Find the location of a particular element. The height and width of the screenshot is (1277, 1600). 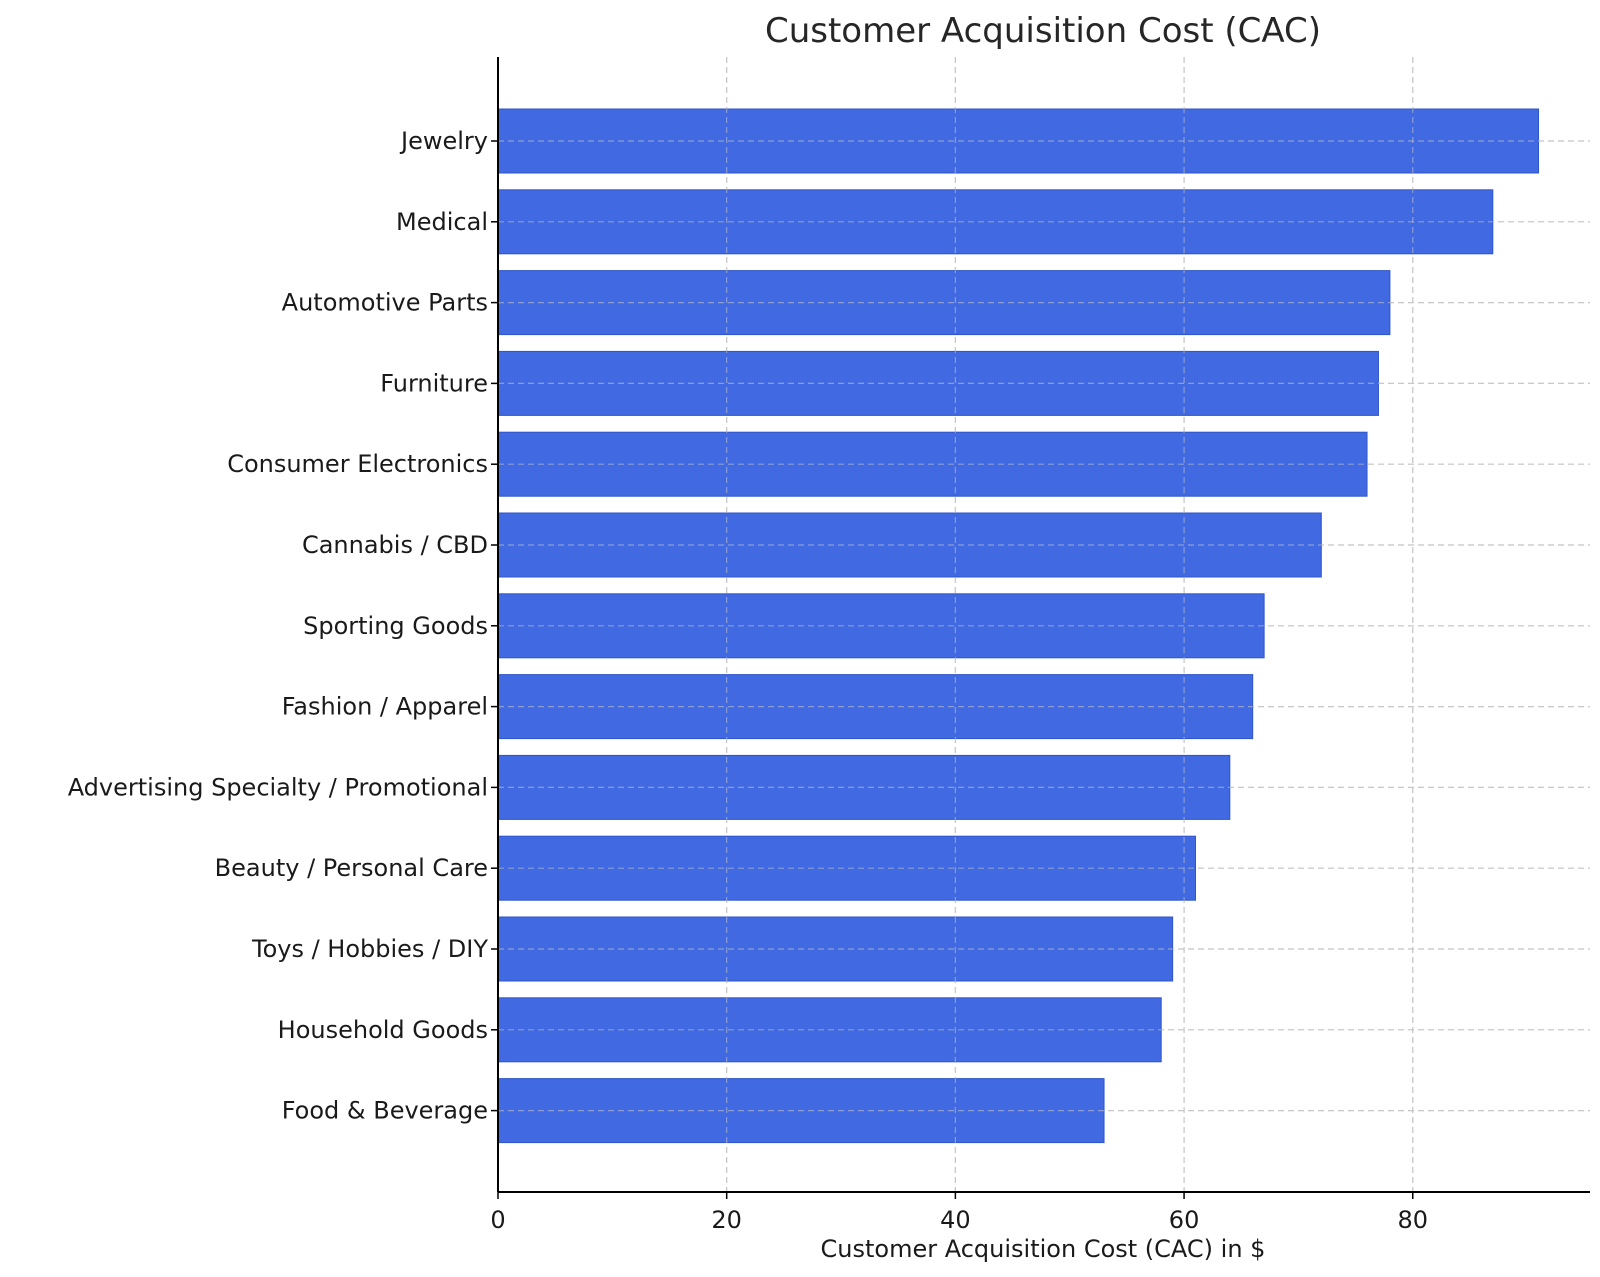

x-tick-label: 60 is located at coordinates (1184, 1220).